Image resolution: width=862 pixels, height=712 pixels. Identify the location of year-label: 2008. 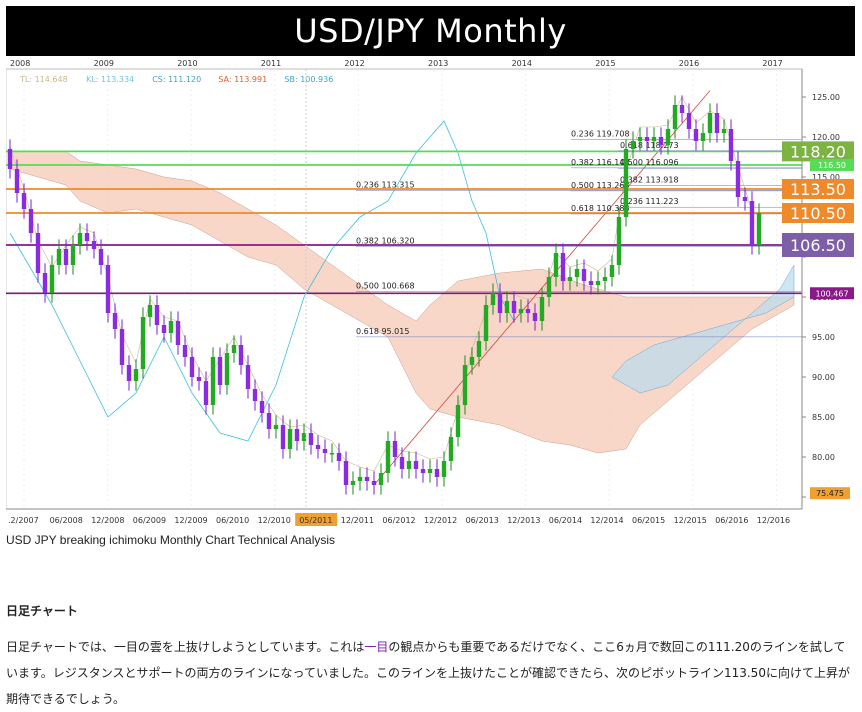
(20, 63).